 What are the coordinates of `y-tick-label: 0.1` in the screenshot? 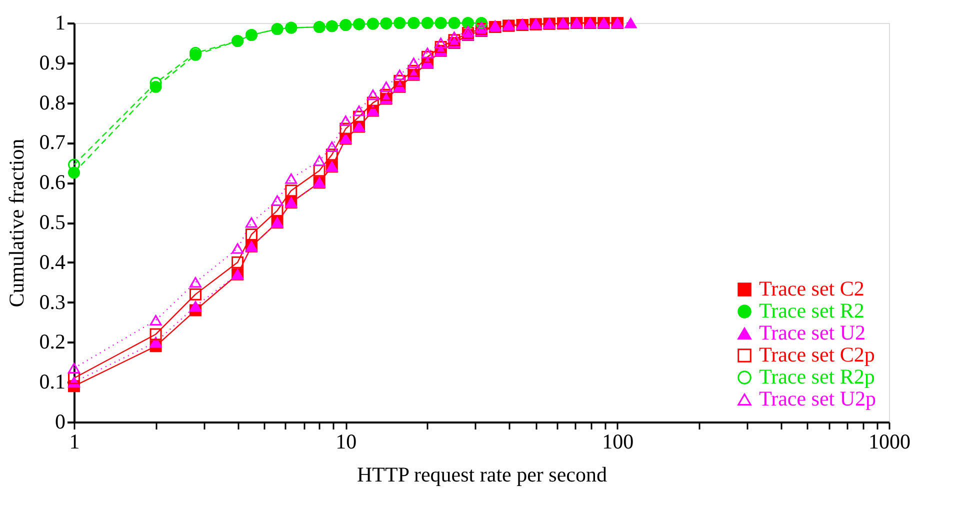 It's located at (52, 382).